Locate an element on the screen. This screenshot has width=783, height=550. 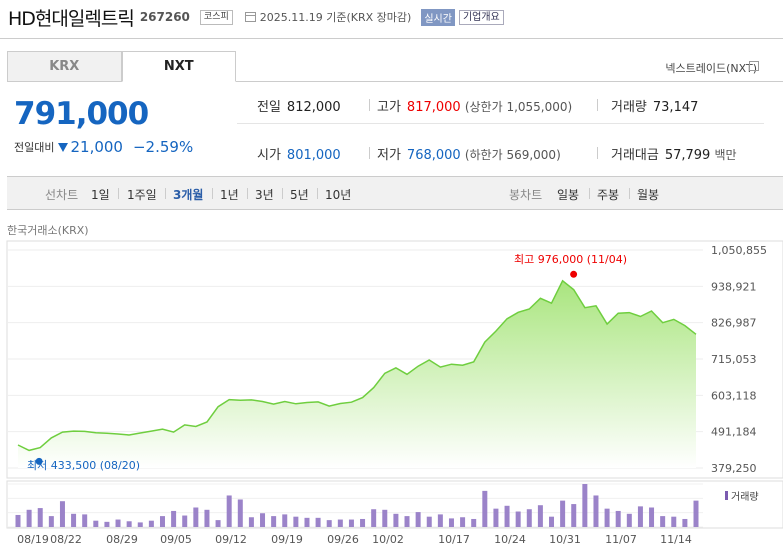
change-label: 전일대비 is located at coordinates (34, 147).